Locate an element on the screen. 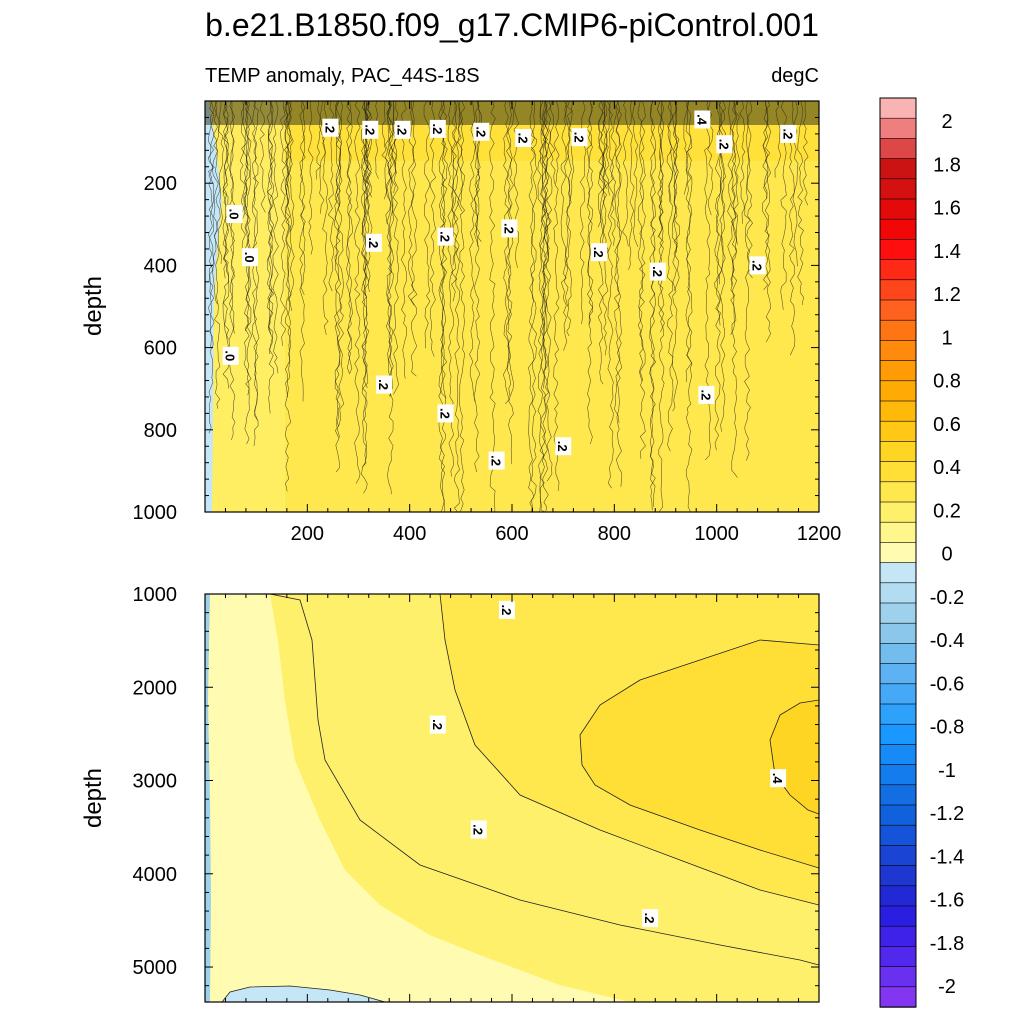  colorbar-label: 1.2 is located at coordinates (947, 295).